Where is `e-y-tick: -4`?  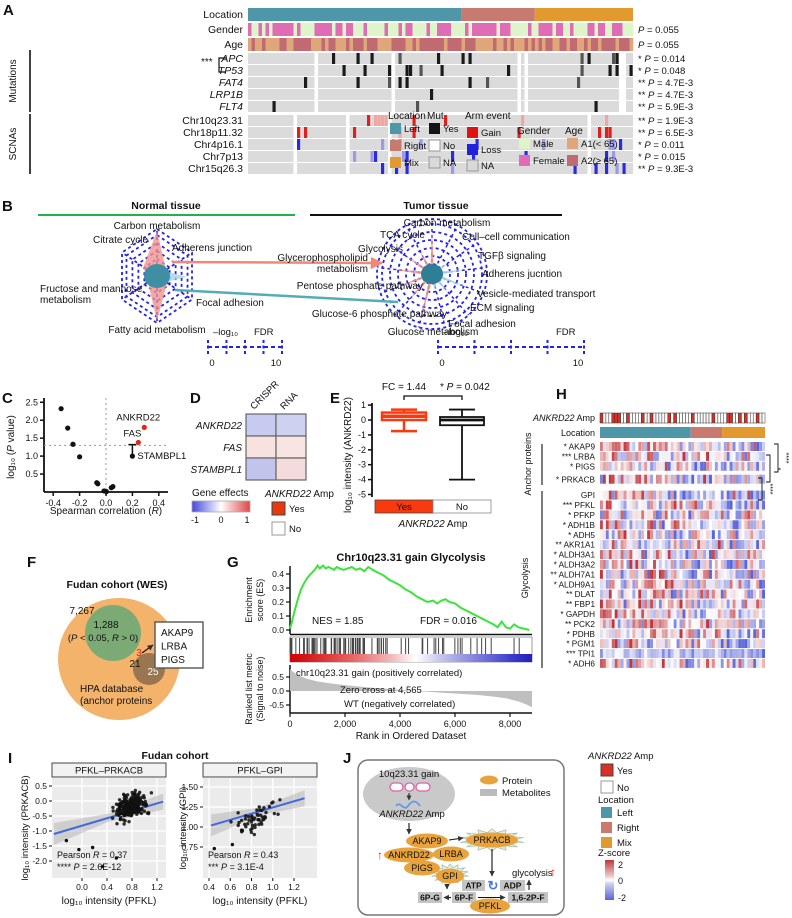 e-y-tick: -4 is located at coordinates (362, 480).